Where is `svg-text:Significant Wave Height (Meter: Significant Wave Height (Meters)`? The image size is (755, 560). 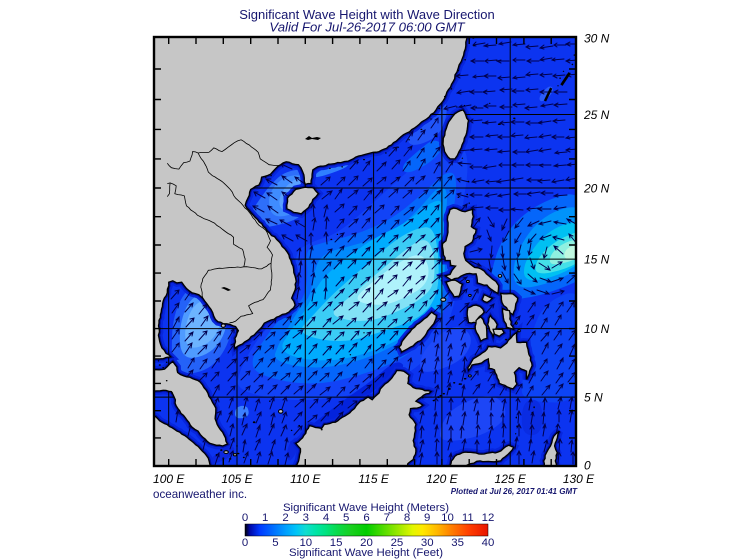
svg-text:Significant Wave Height (Meter: Significant Wave Height (Meters) is located at coordinates (366, 508).